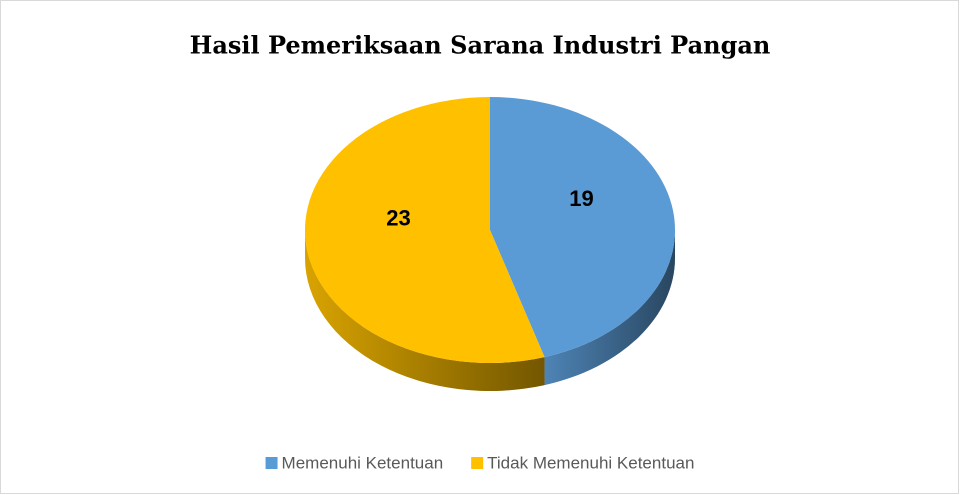 This screenshot has height=495, width=961. Describe the element at coordinates (398, 218) in the screenshot. I see `data-label: 23` at that location.